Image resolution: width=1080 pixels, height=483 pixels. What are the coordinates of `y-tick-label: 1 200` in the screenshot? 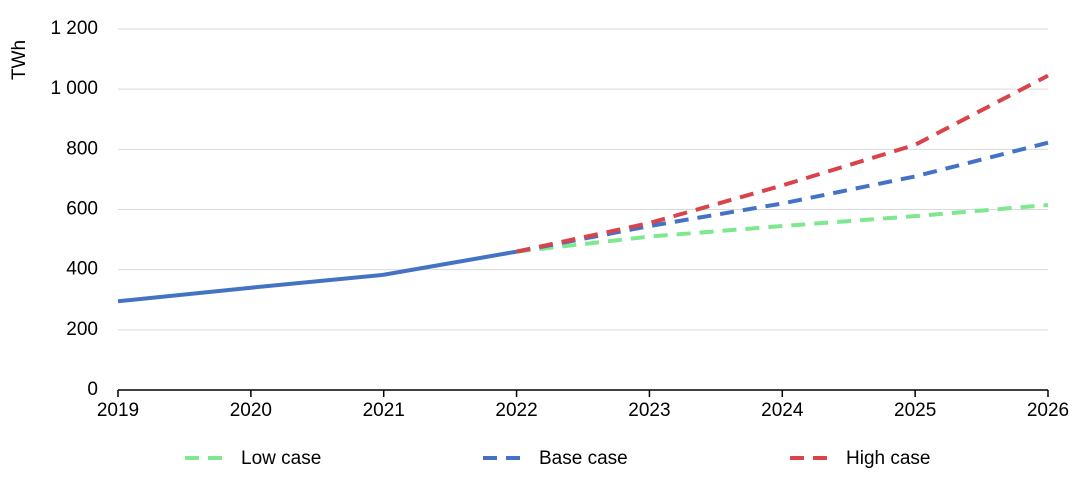 It's located at (74, 28).